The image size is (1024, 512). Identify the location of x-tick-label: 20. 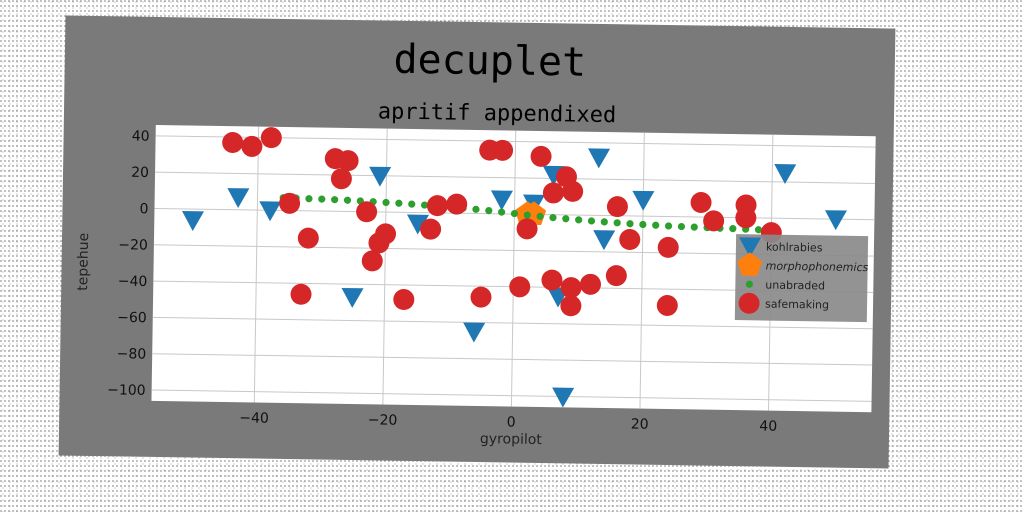
(640, 424).